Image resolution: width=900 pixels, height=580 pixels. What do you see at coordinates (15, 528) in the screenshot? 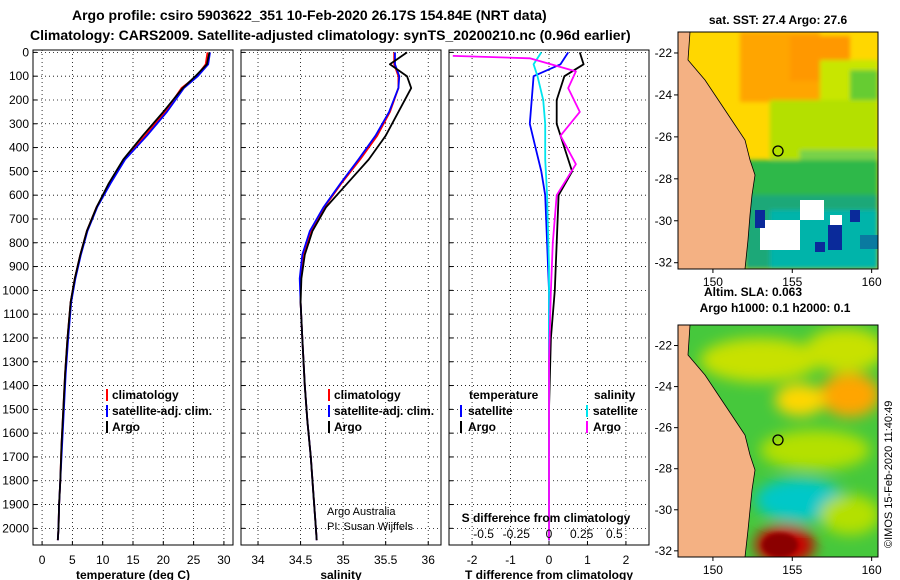
I see `depth-tick-label: 2000` at bounding box center [15, 528].